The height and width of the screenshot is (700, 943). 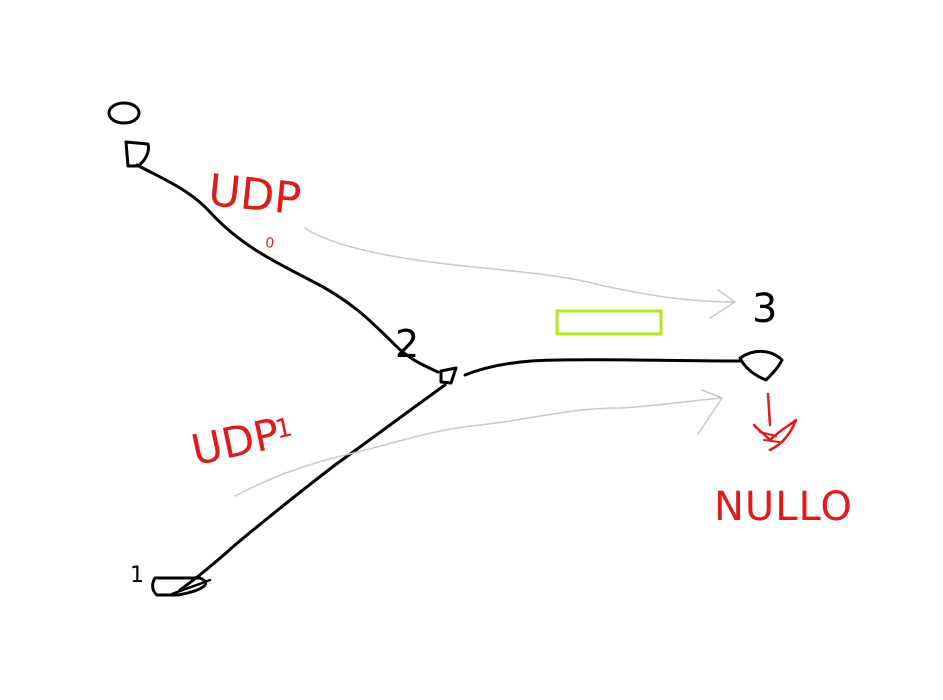 What do you see at coordinates (287, 268) in the screenshot?
I see `link-node0-node2` at bounding box center [287, 268].